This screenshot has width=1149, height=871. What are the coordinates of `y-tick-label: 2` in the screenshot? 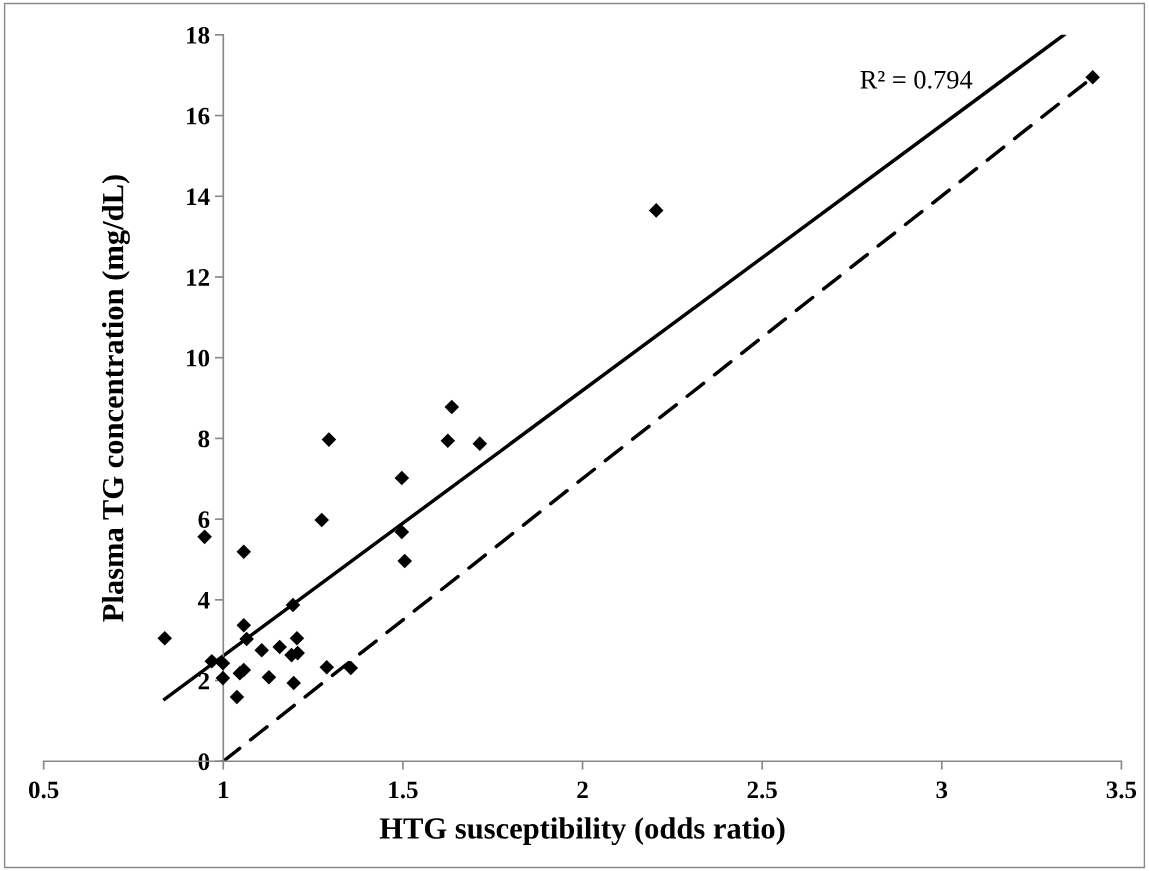 It's located at (204, 681).